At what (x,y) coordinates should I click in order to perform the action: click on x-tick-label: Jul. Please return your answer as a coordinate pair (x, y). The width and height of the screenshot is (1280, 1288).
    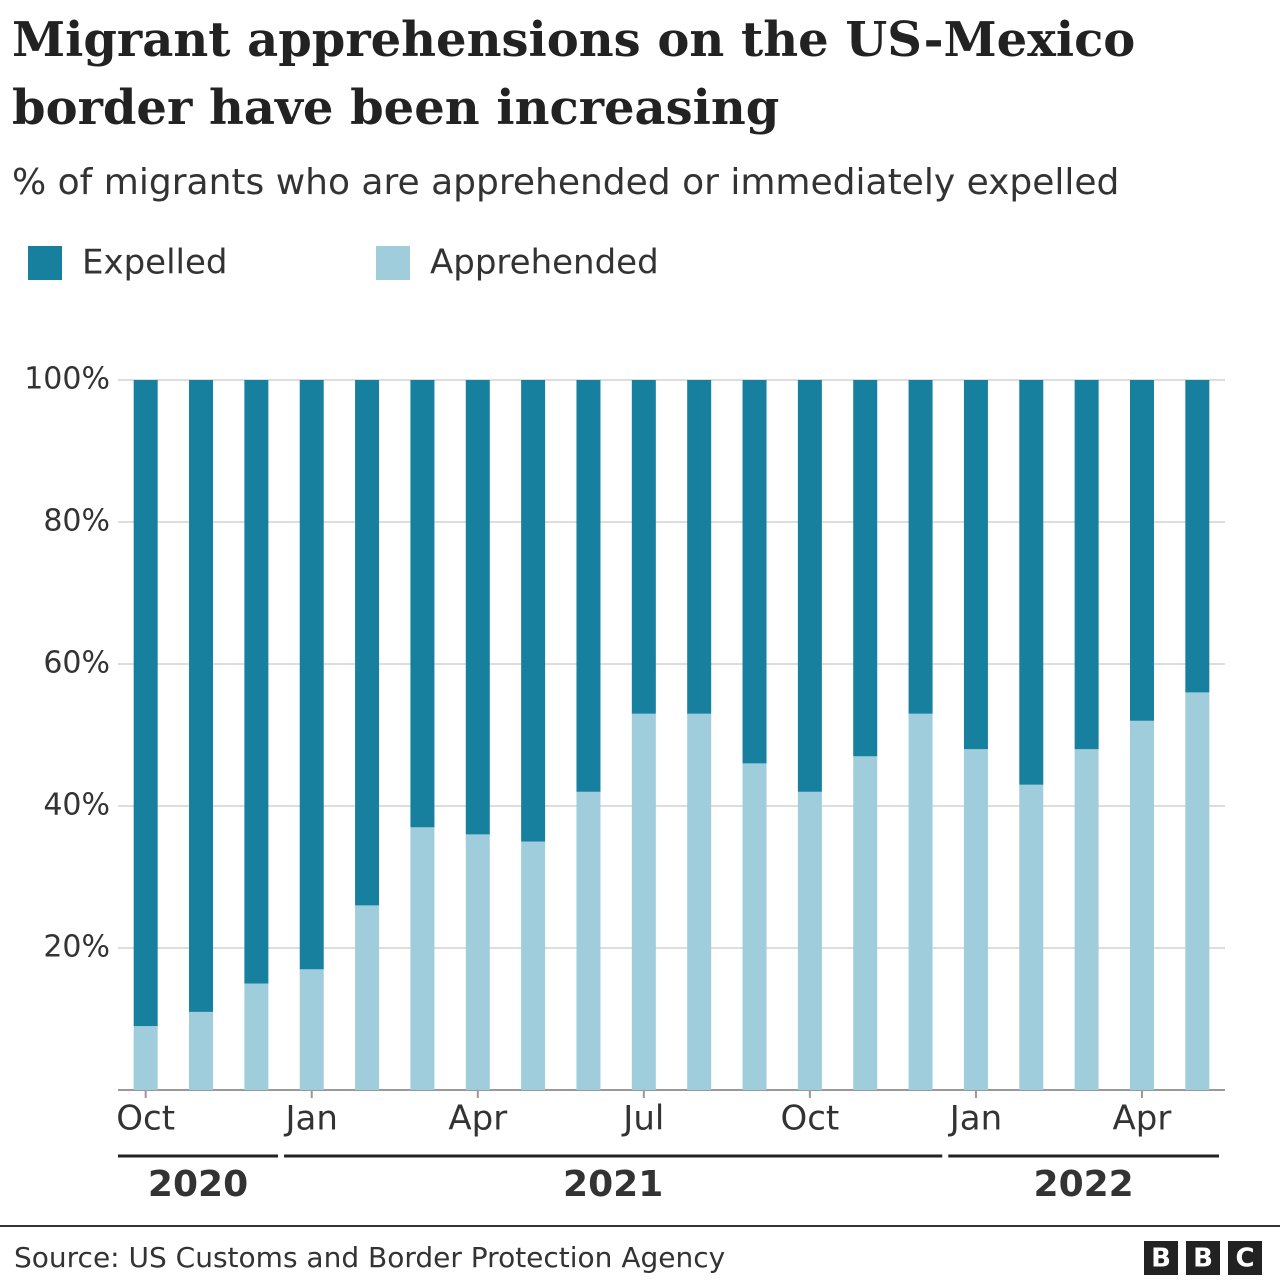
    Looking at the image, I should click on (642, 1119).